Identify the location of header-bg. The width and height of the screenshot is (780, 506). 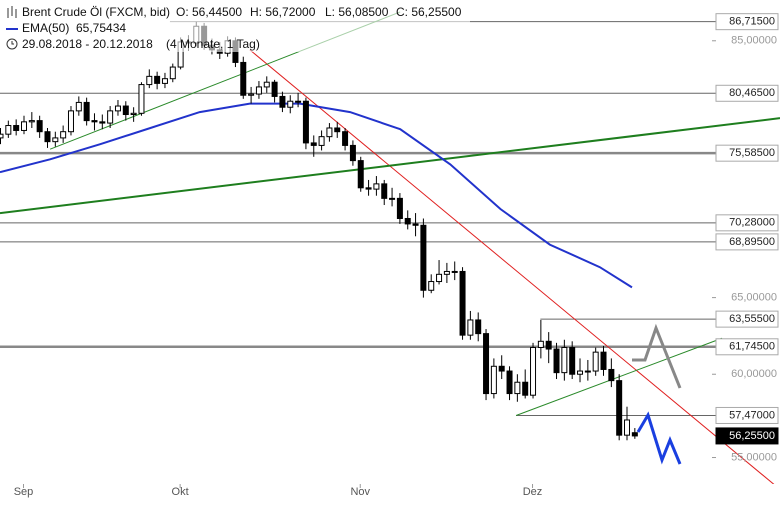
(235, 26).